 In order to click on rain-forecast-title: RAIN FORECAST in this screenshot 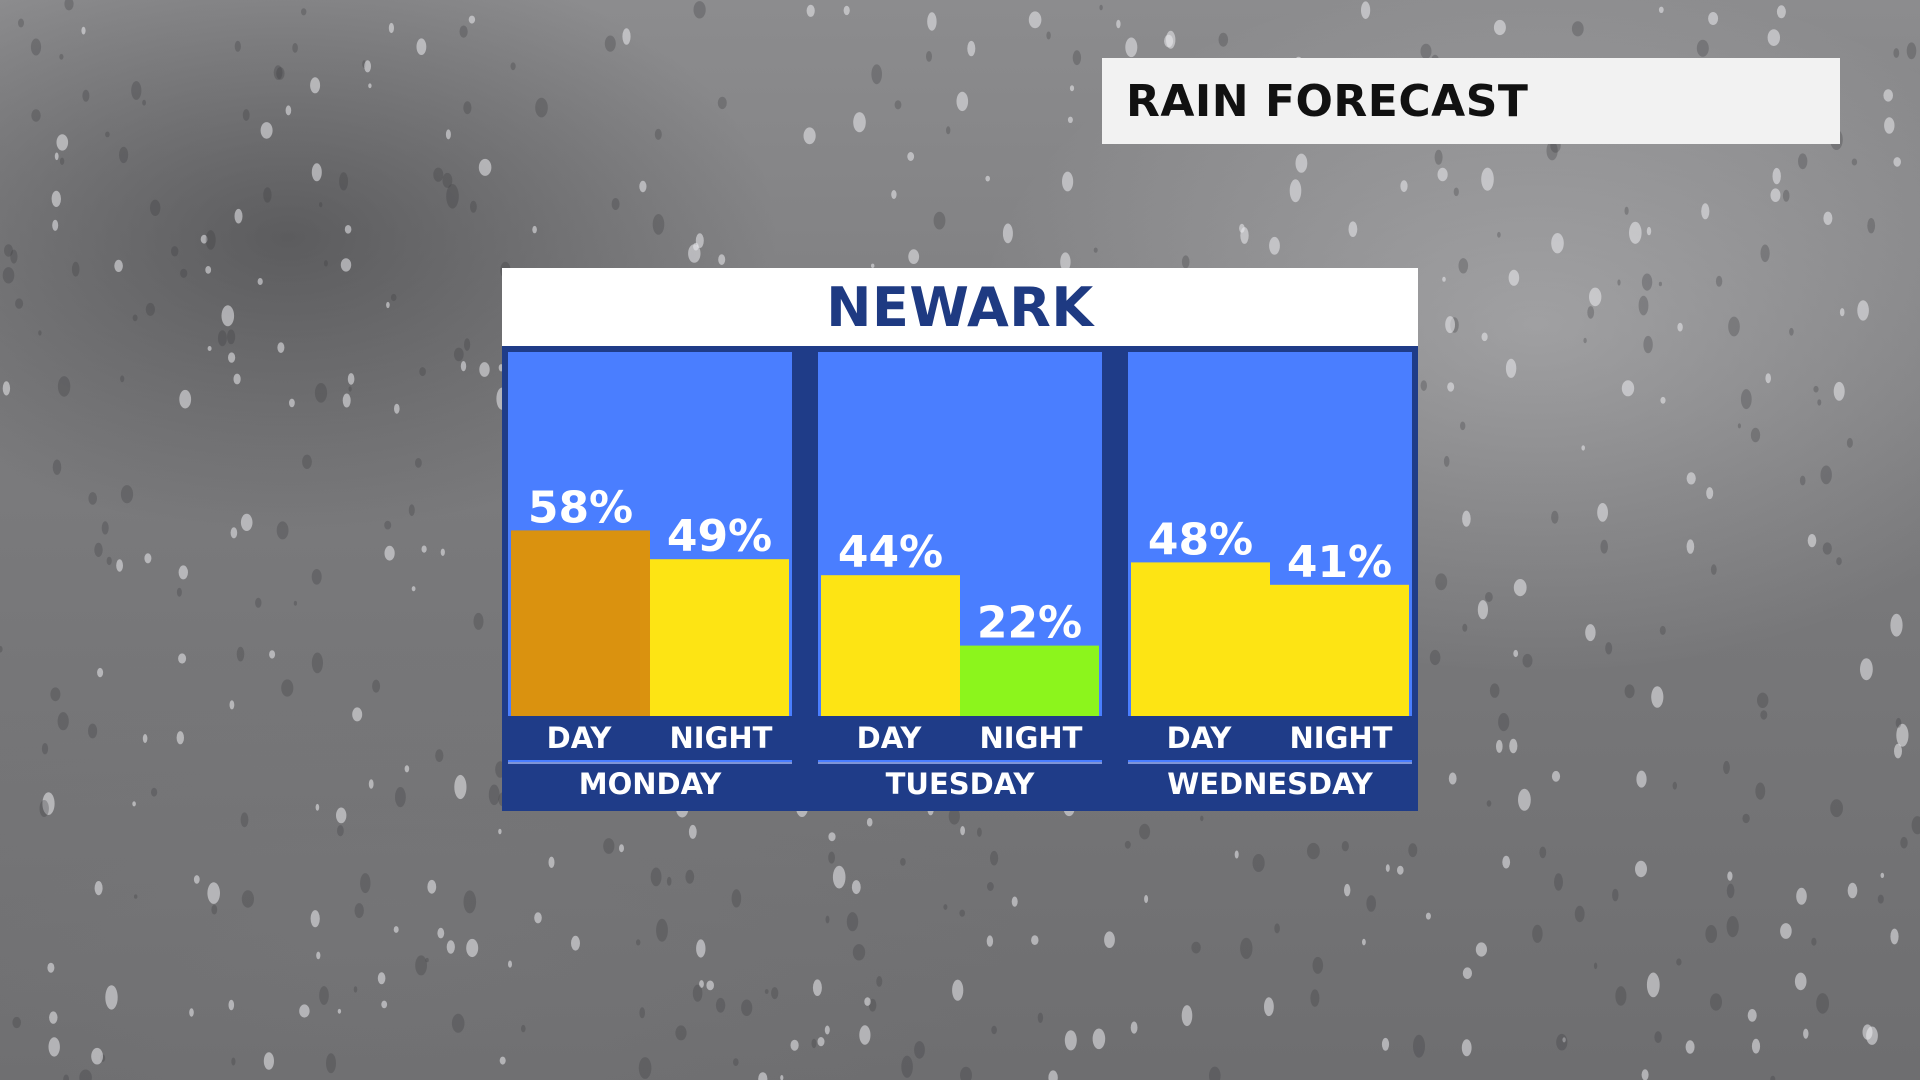, I will do `click(1327, 101)`.